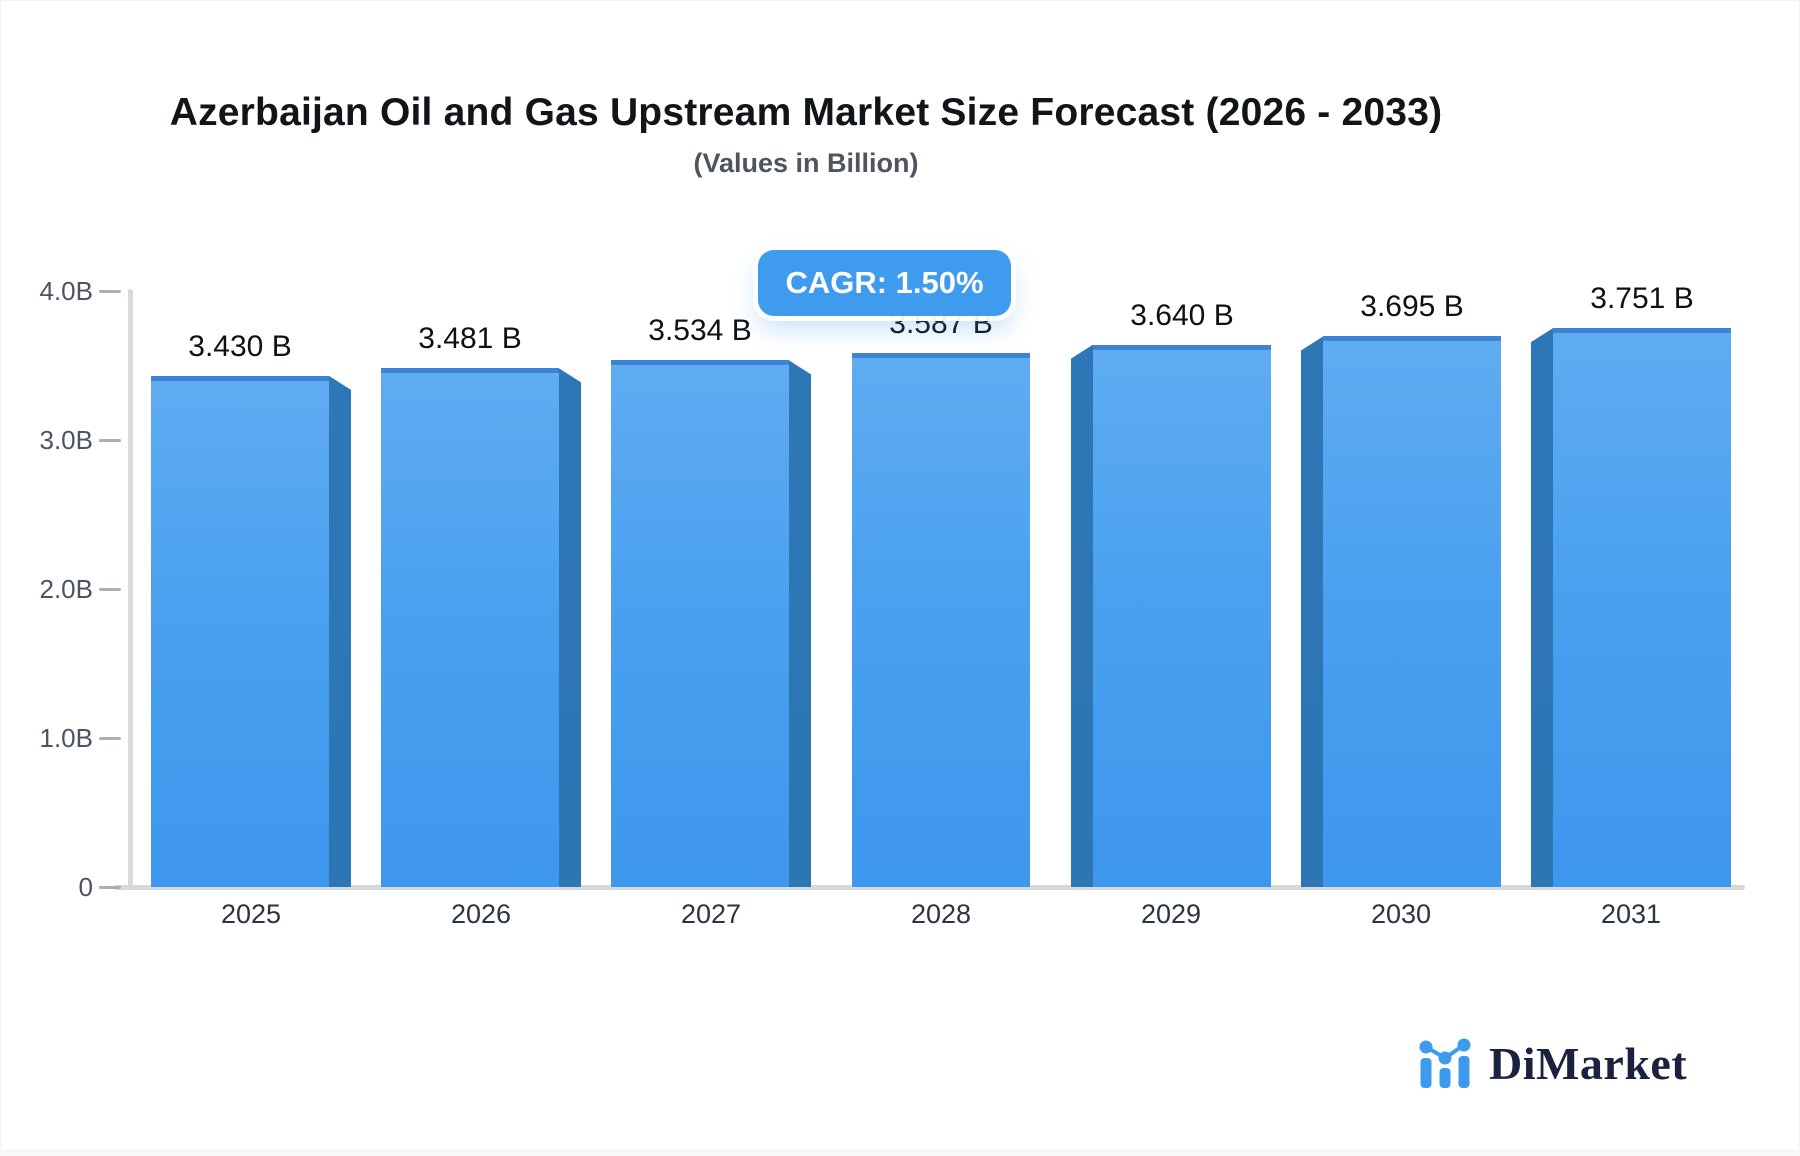 This screenshot has width=1800, height=1156. What do you see at coordinates (884, 283) in the screenshot?
I see `cagr-badge: CAGR: 1.50%` at bounding box center [884, 283].